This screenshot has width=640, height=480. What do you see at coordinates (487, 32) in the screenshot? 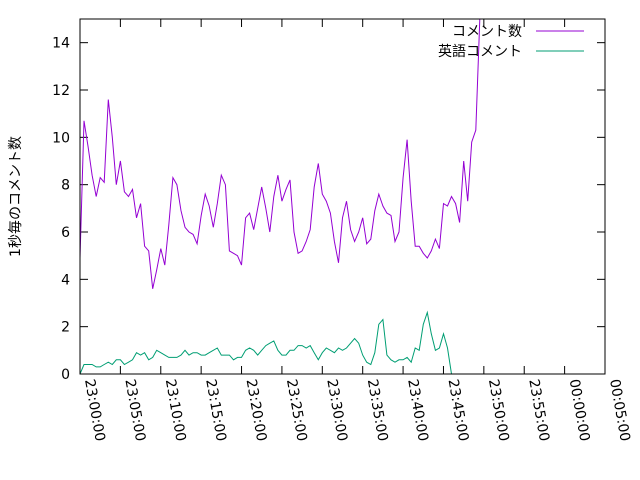
I see `legend-label: コメント数` at bounding box center [487, 32].